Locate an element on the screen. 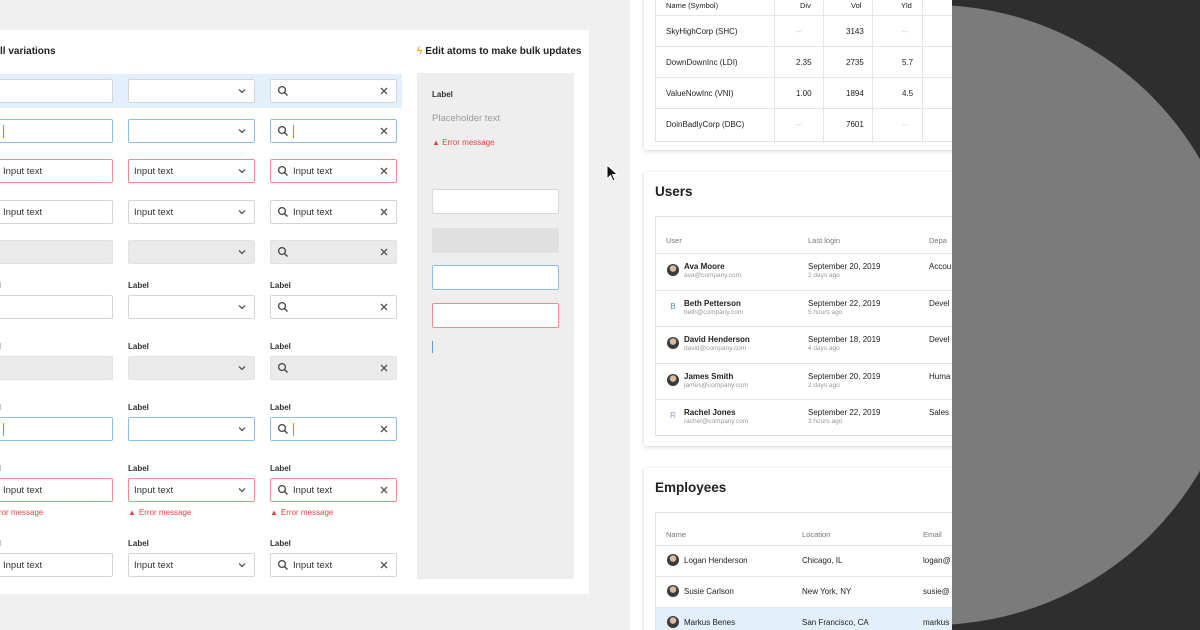 This screenshot has width=1200, height=630. atom-placeholder: Placeholder text is located at coordinates (466, 118).